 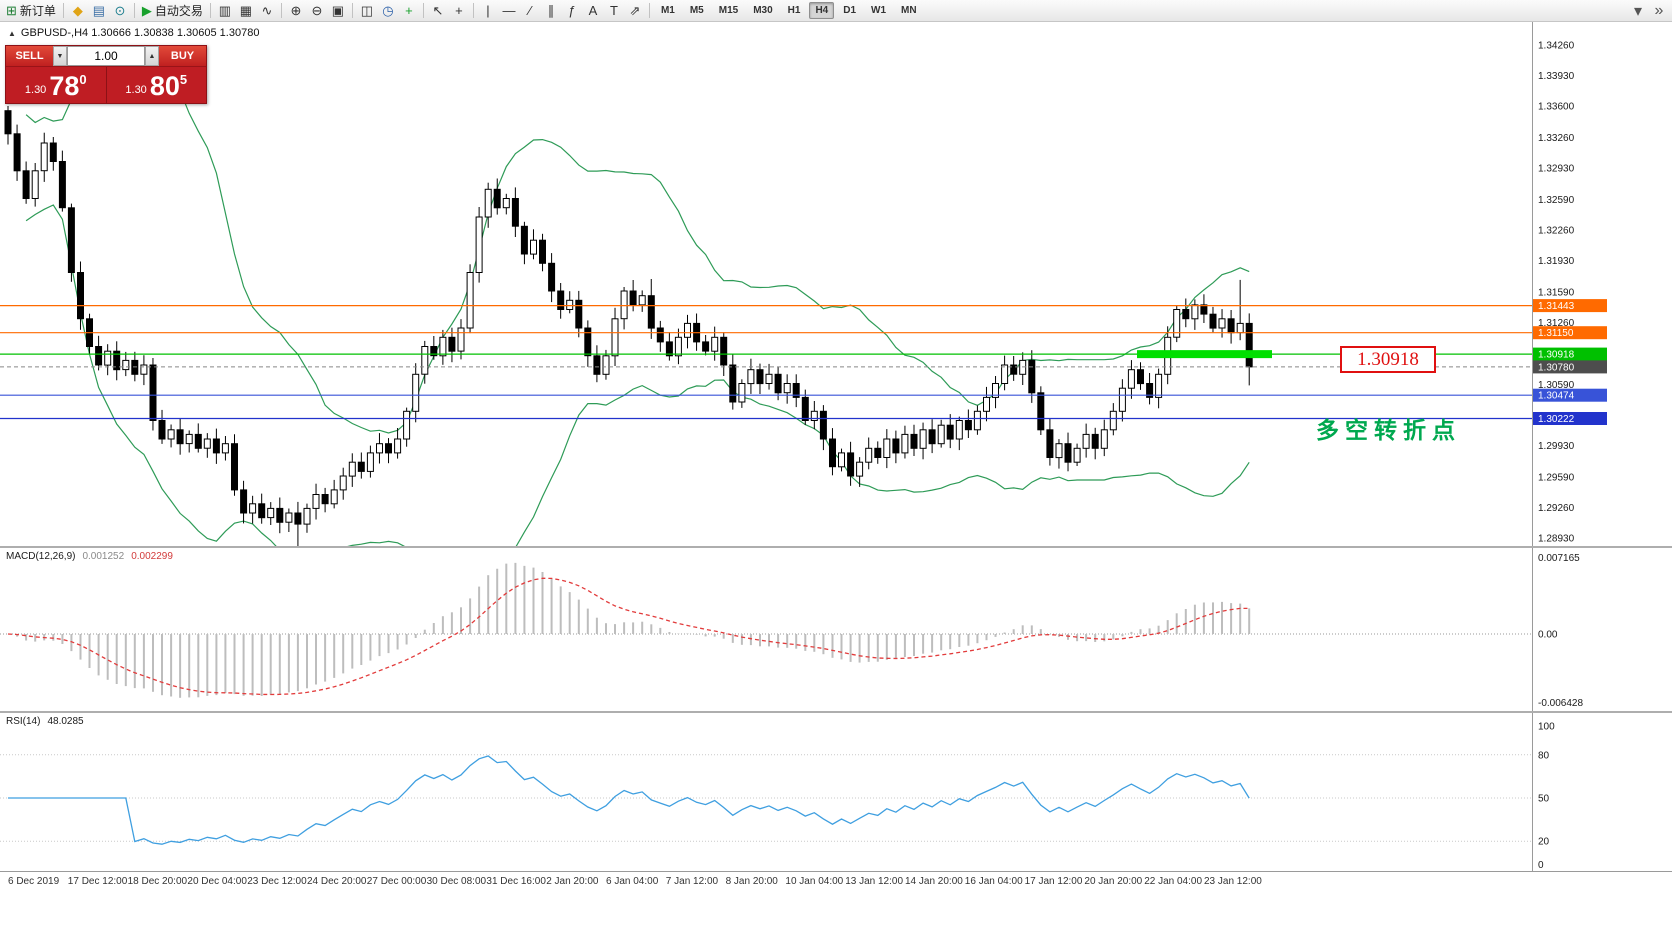 I want to click on webterminal-button: ⊙, so click(x=120, y=11).